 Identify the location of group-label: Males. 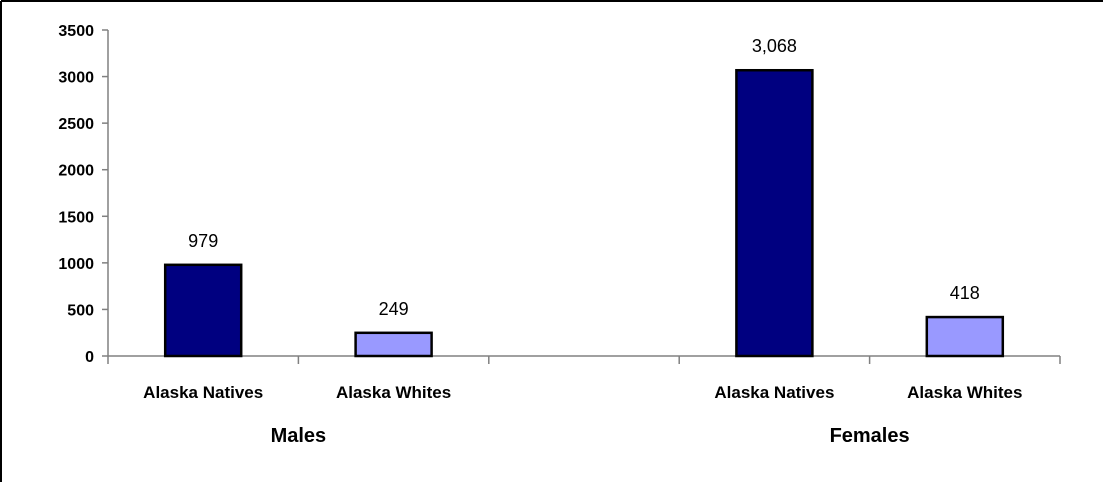
(299, 436).